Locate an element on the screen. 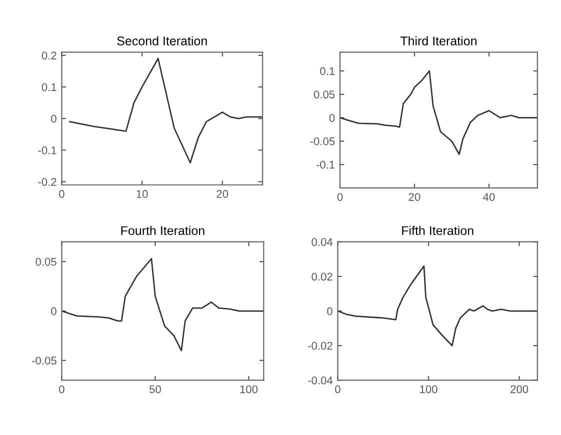 Image resolution: width=561 pixels, height=435 pixels. y-tick-label: -0.02 is located at coordinates (320, 346).